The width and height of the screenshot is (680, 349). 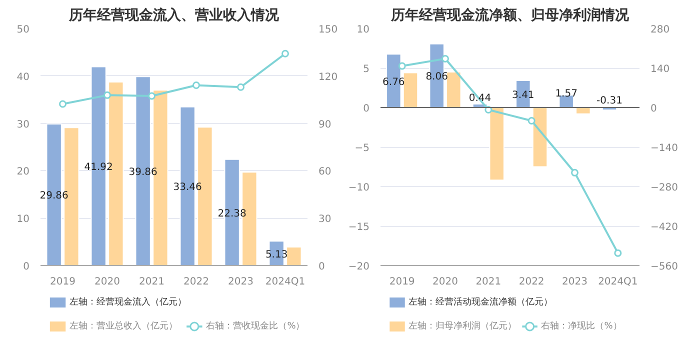 I want to click on data-label: 29.86, so click(x=54, y=196).